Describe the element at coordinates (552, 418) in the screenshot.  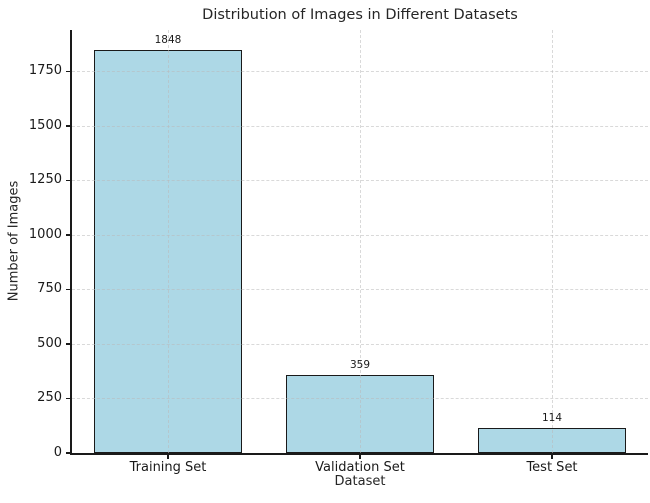
I see `bar-value-label: 114` at that location.